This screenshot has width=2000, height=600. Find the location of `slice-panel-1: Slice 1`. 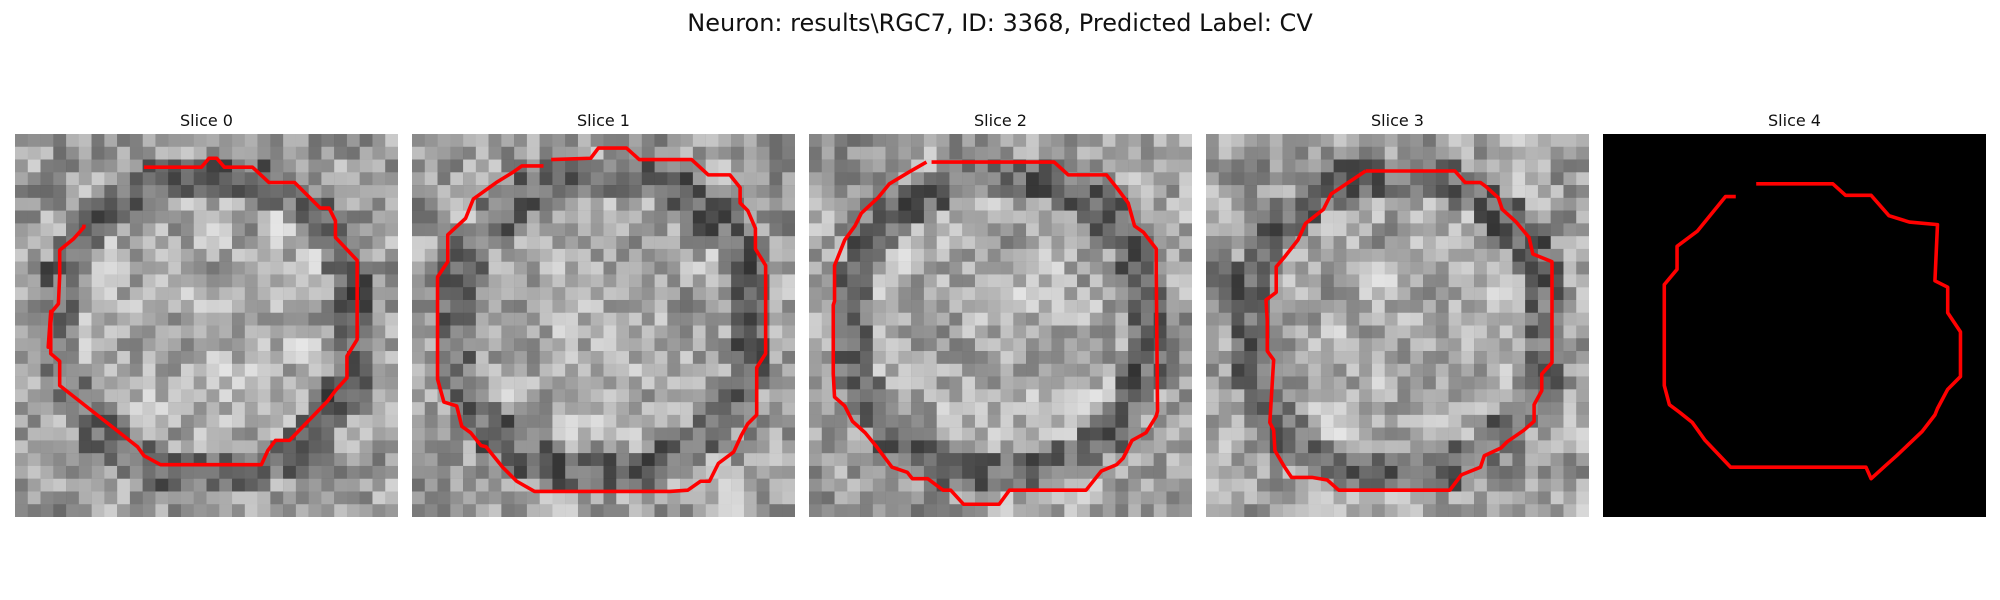

slice-panel-1: Slice 1 is located at coordinates (603, 312).